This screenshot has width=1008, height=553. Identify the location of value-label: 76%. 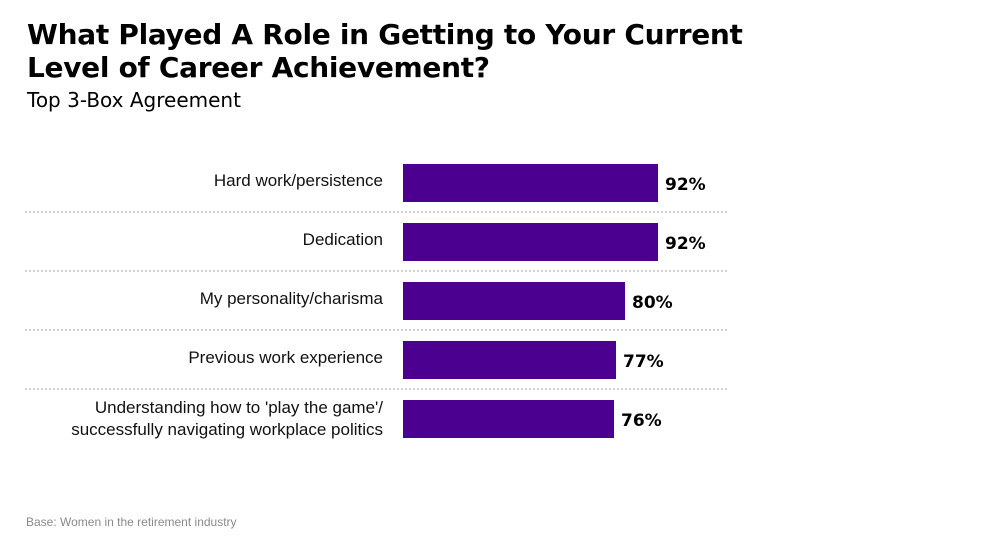
(641, 421).